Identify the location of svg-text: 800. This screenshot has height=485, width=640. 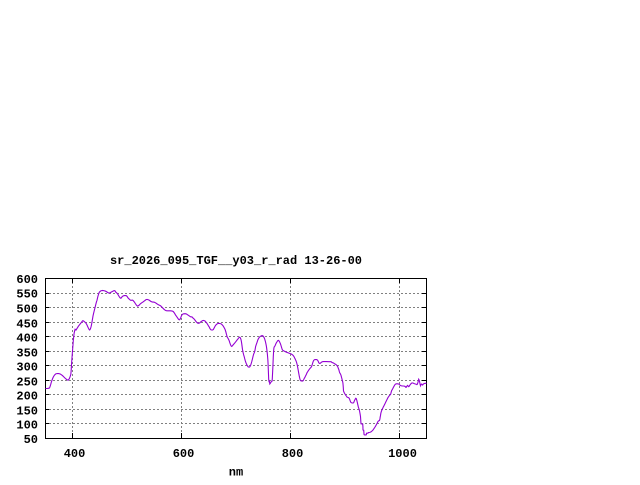
(293, 454).